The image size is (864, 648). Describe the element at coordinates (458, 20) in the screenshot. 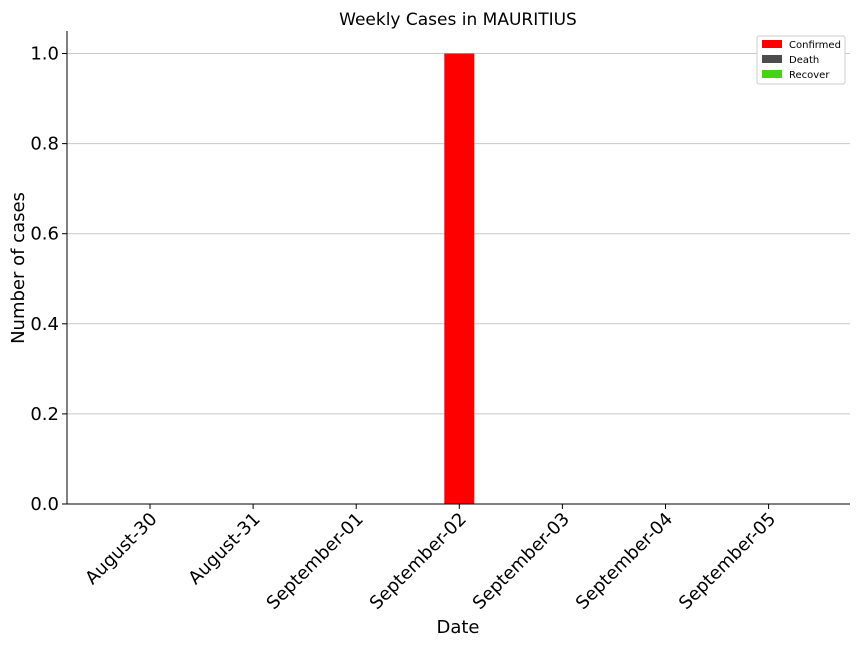

I see `chart-title: Weekly Cases in MAURITIUS` at that location.